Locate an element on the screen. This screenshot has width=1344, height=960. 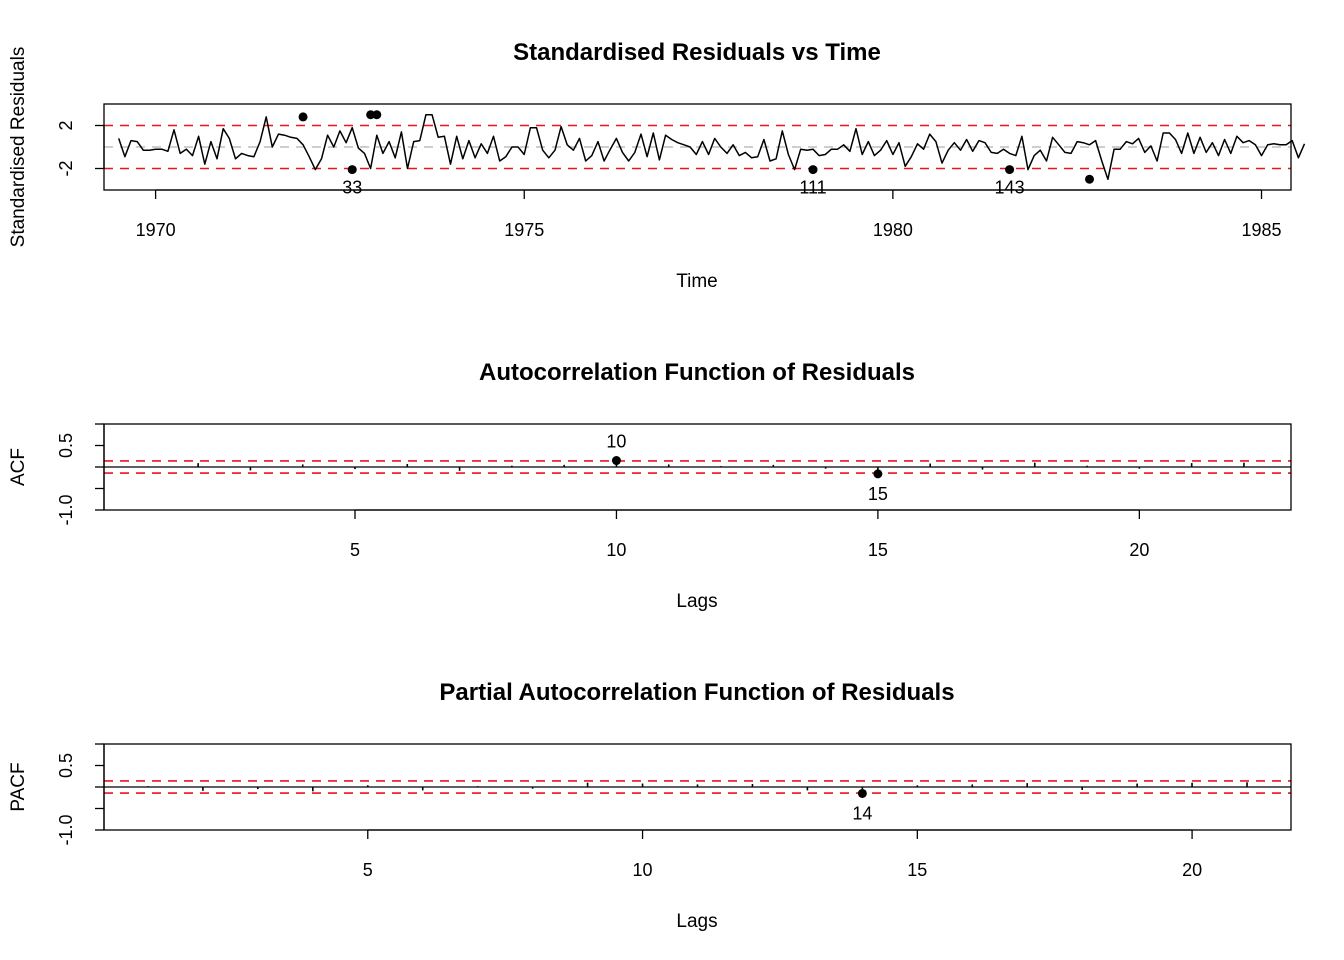
acf-x-label: Lags is located at coordinates (696, 601).